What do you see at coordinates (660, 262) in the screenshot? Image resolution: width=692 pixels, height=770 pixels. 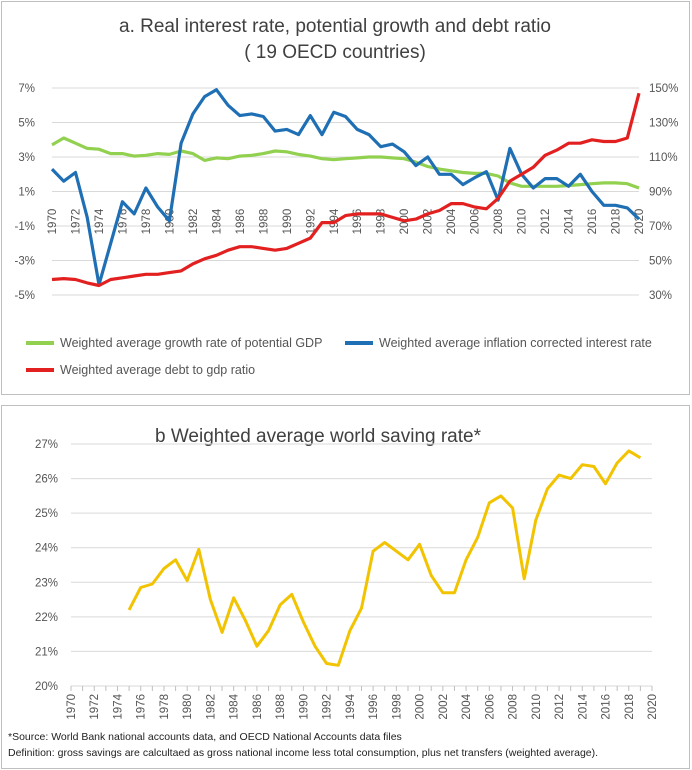 I see `chart-a-y-right-tick: 50%` at bounding box center [660, 262].